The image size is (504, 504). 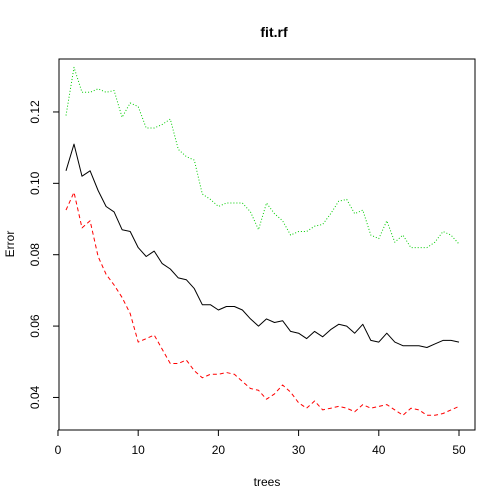 I want to click on y-tick-label: 0.12, so click(x=35, y=112).